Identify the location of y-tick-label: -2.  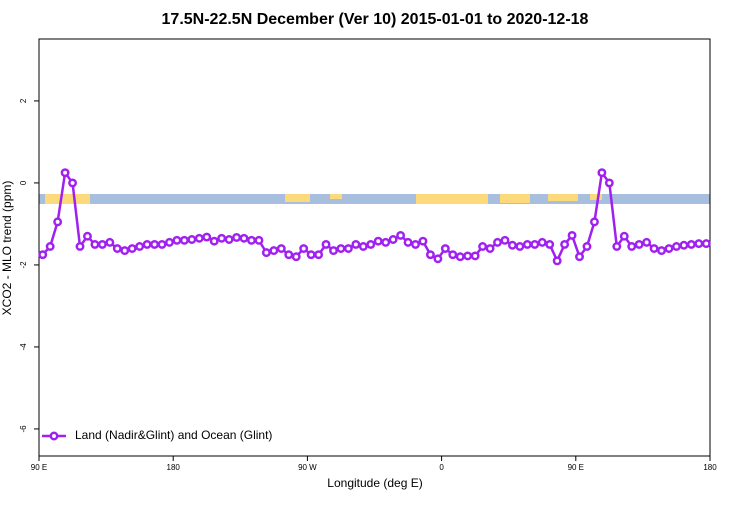
(23, 265).